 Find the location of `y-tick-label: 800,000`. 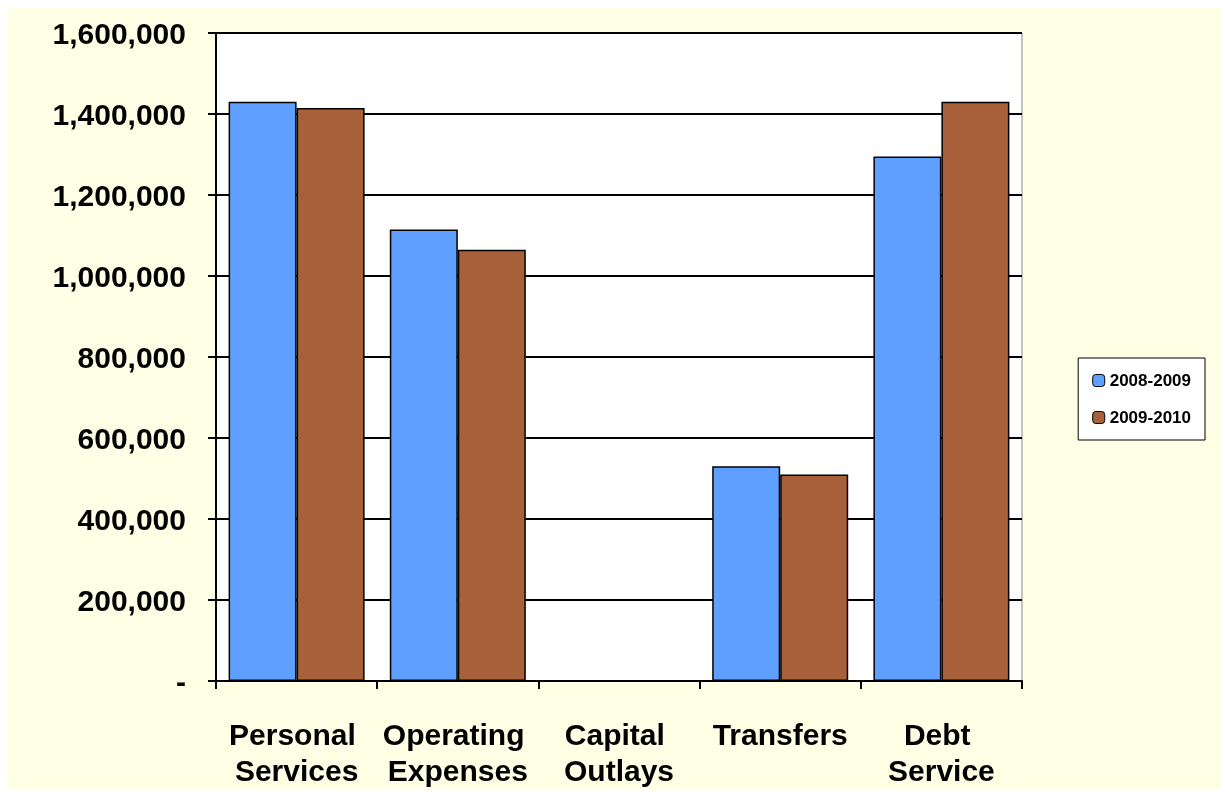

y-tick-label: 800,000 is located at coordinates (131, 357).